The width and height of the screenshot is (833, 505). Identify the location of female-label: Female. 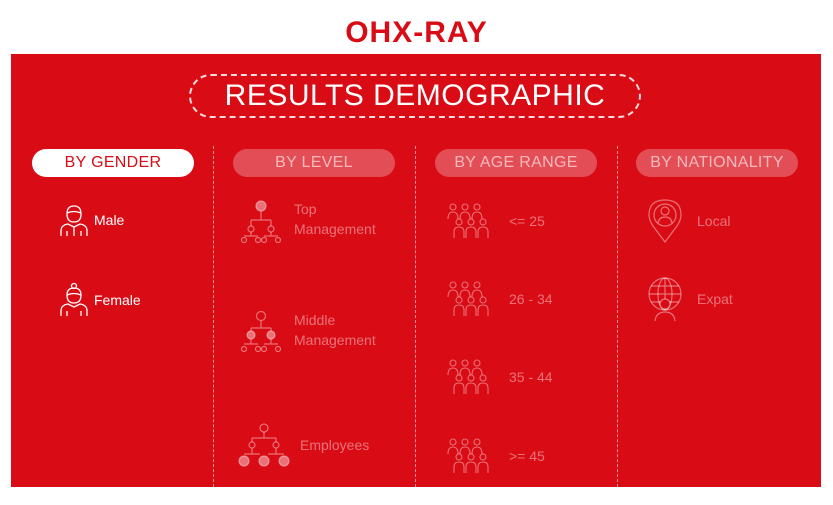
(117, 300).